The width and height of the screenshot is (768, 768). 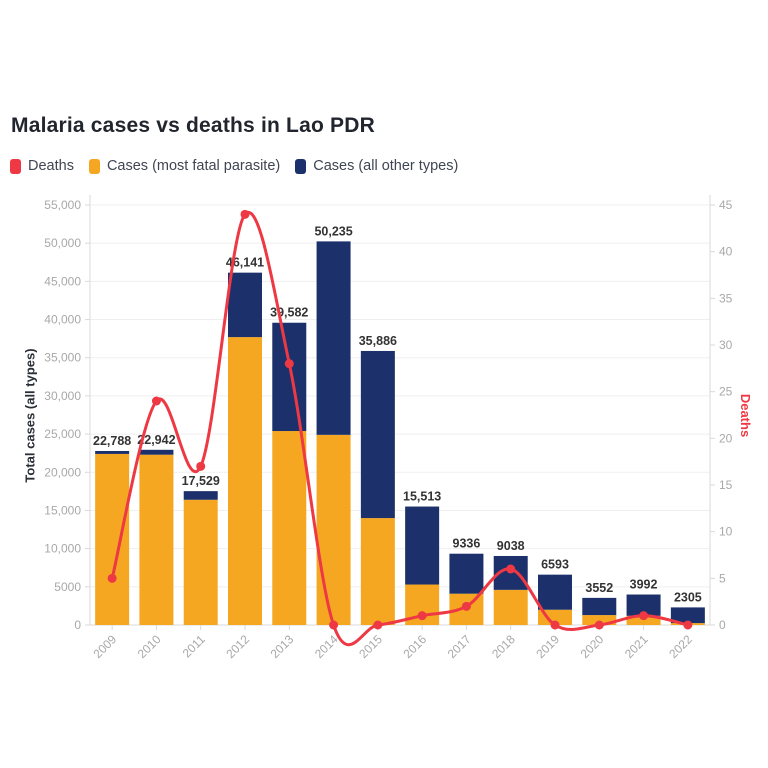 What do you see at coordinates (156, 440) in the screenshot?
I see `bar-total-label: 22,942` at bounding box center [156, 440].